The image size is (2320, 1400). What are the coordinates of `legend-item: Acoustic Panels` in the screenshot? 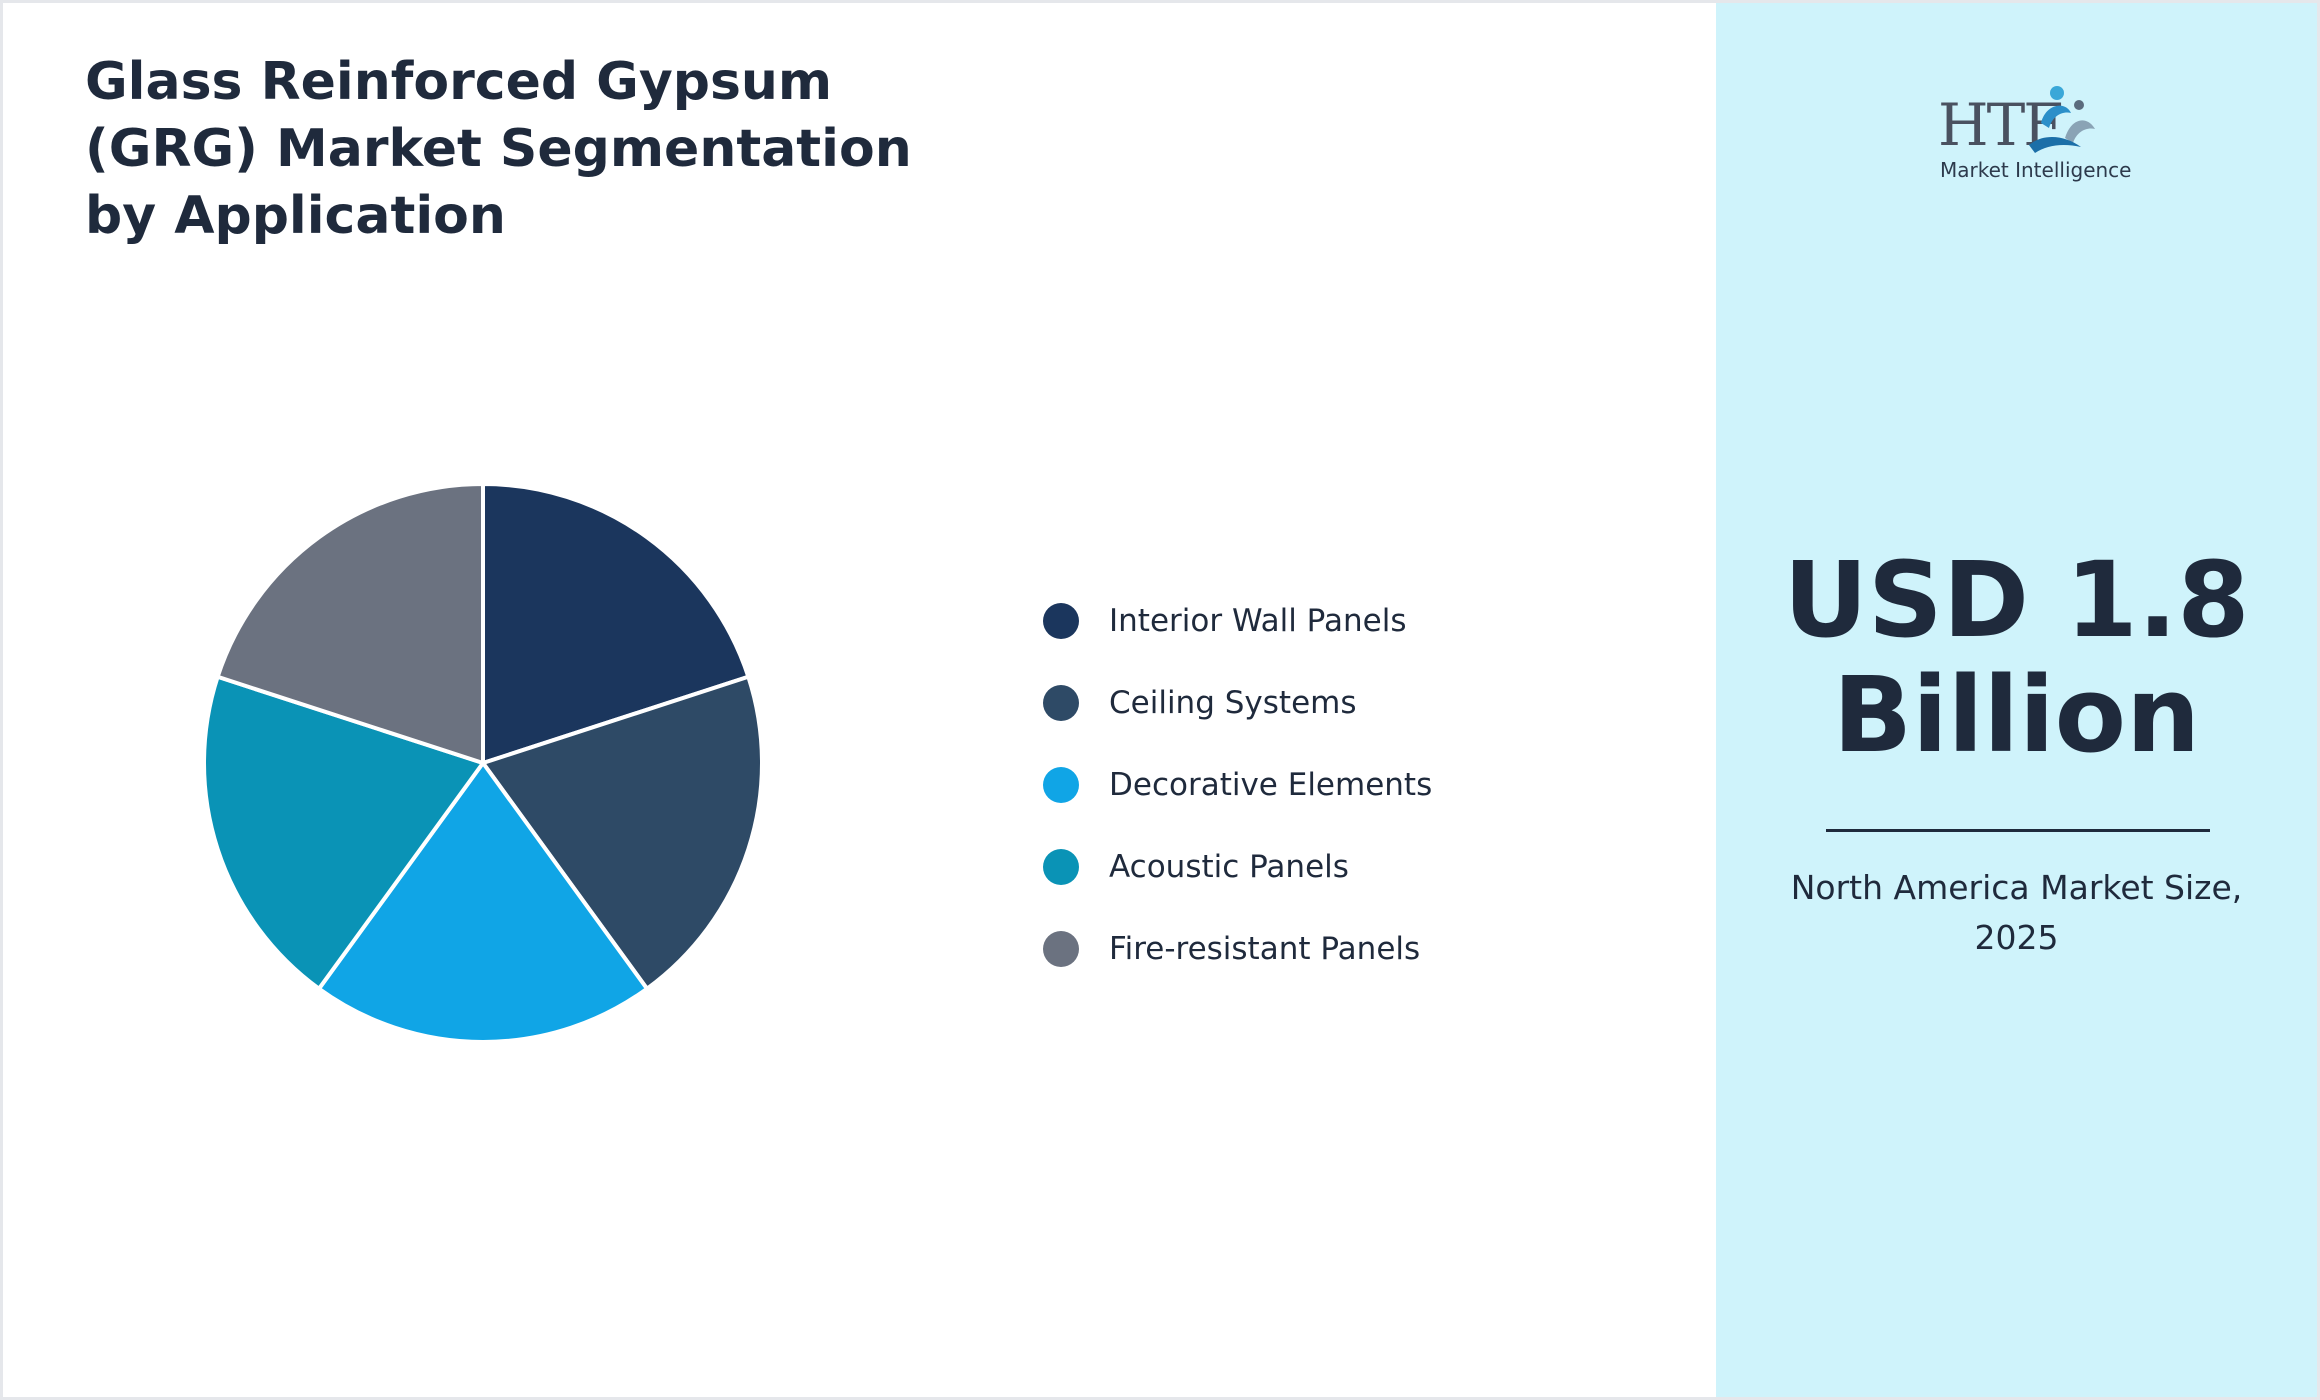 It's located at (1237, 867).